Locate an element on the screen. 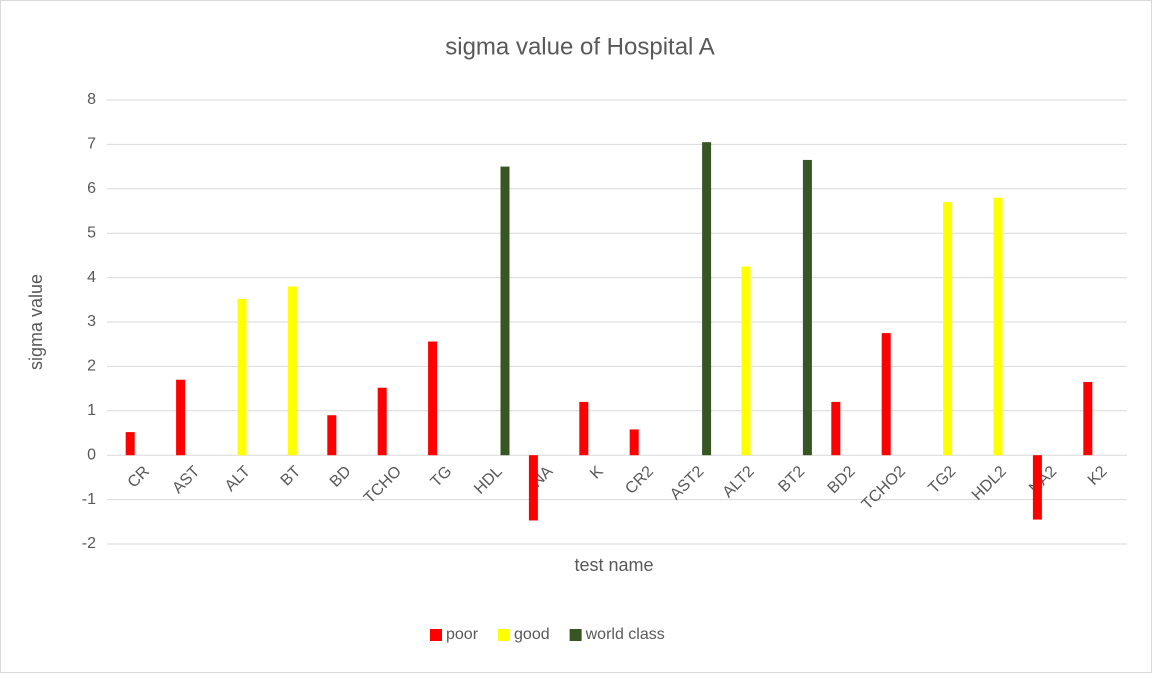 The image size is (1152, 678). y-tick-label: 7 is located at coordinates (91, 144).